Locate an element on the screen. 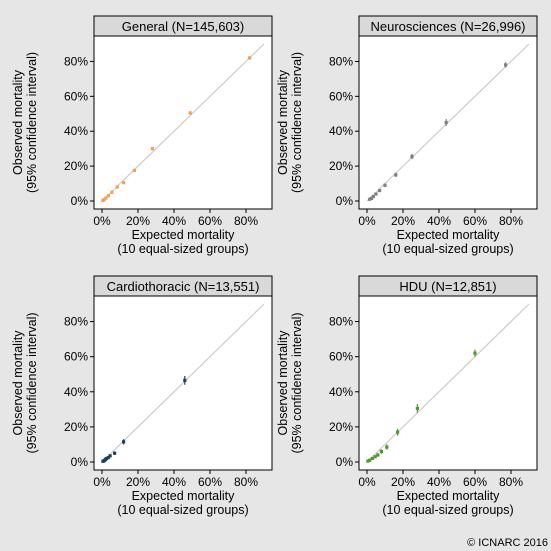 This screenshot has height=551, width=551. panel-title: HDU (N=12,851) is located at coordinates (447, 286).